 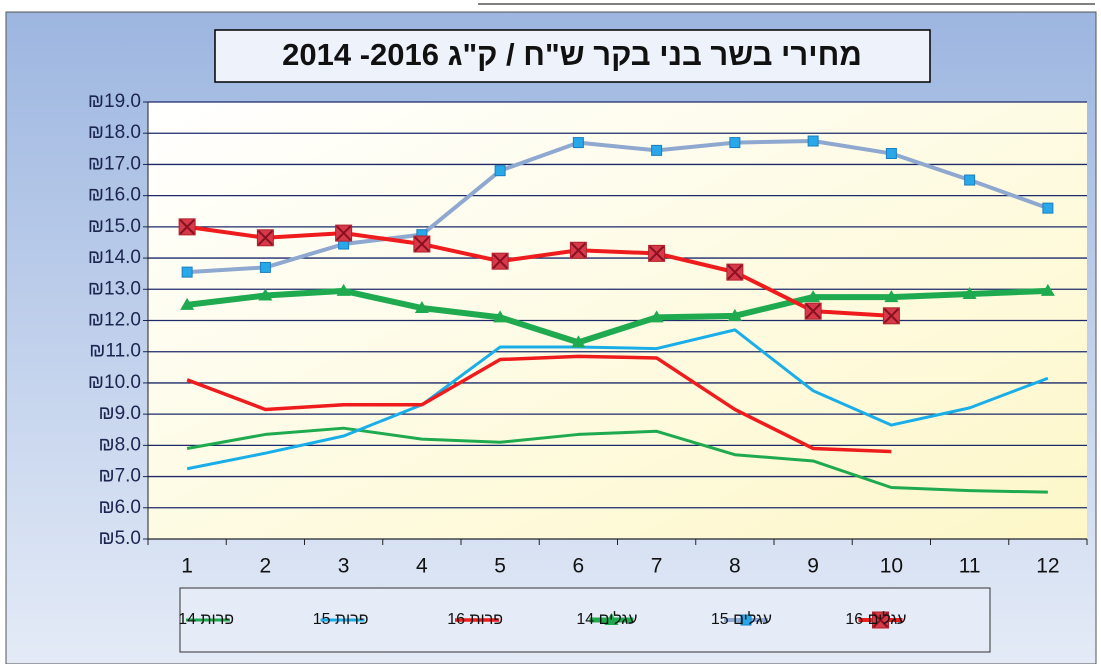 I want to click on y-tick-label: ₪5.0, so click(x=119, y=538).